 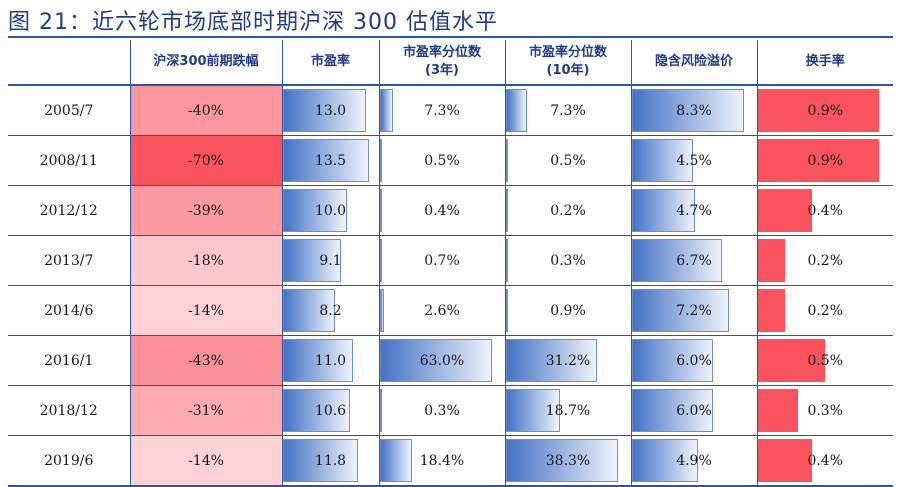 I want to click on pe-pct-3y-cell: 18.4%, so click(x=441, y=461).